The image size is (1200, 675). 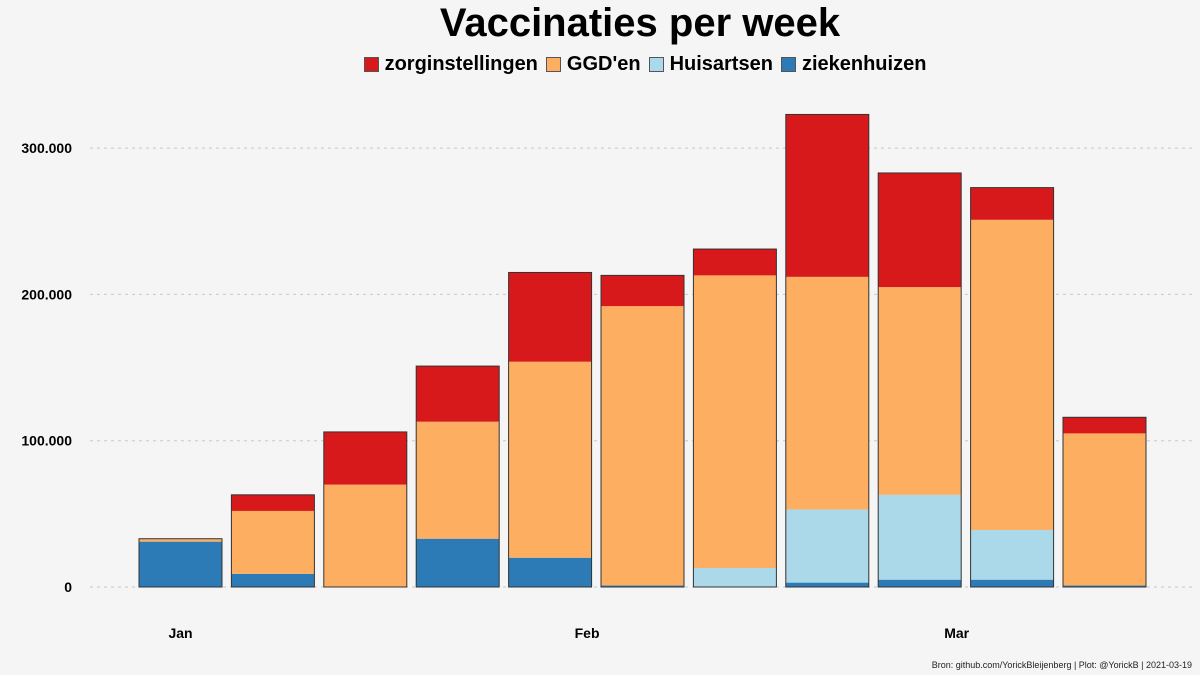 I want to click on legend-item: Huisartsen, so click(x=710, y=64).